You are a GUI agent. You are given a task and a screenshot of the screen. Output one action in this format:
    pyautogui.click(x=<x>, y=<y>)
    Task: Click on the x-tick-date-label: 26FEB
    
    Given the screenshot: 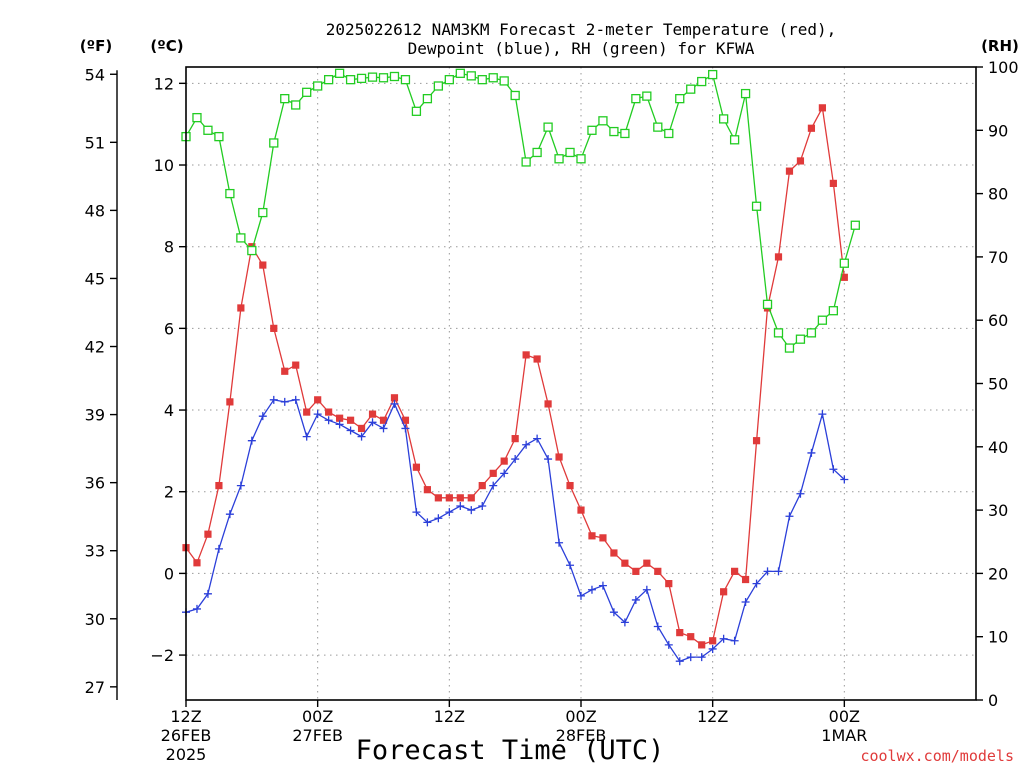 What is the action you would take?
    pyautogui.click(x=186, y=735)
    